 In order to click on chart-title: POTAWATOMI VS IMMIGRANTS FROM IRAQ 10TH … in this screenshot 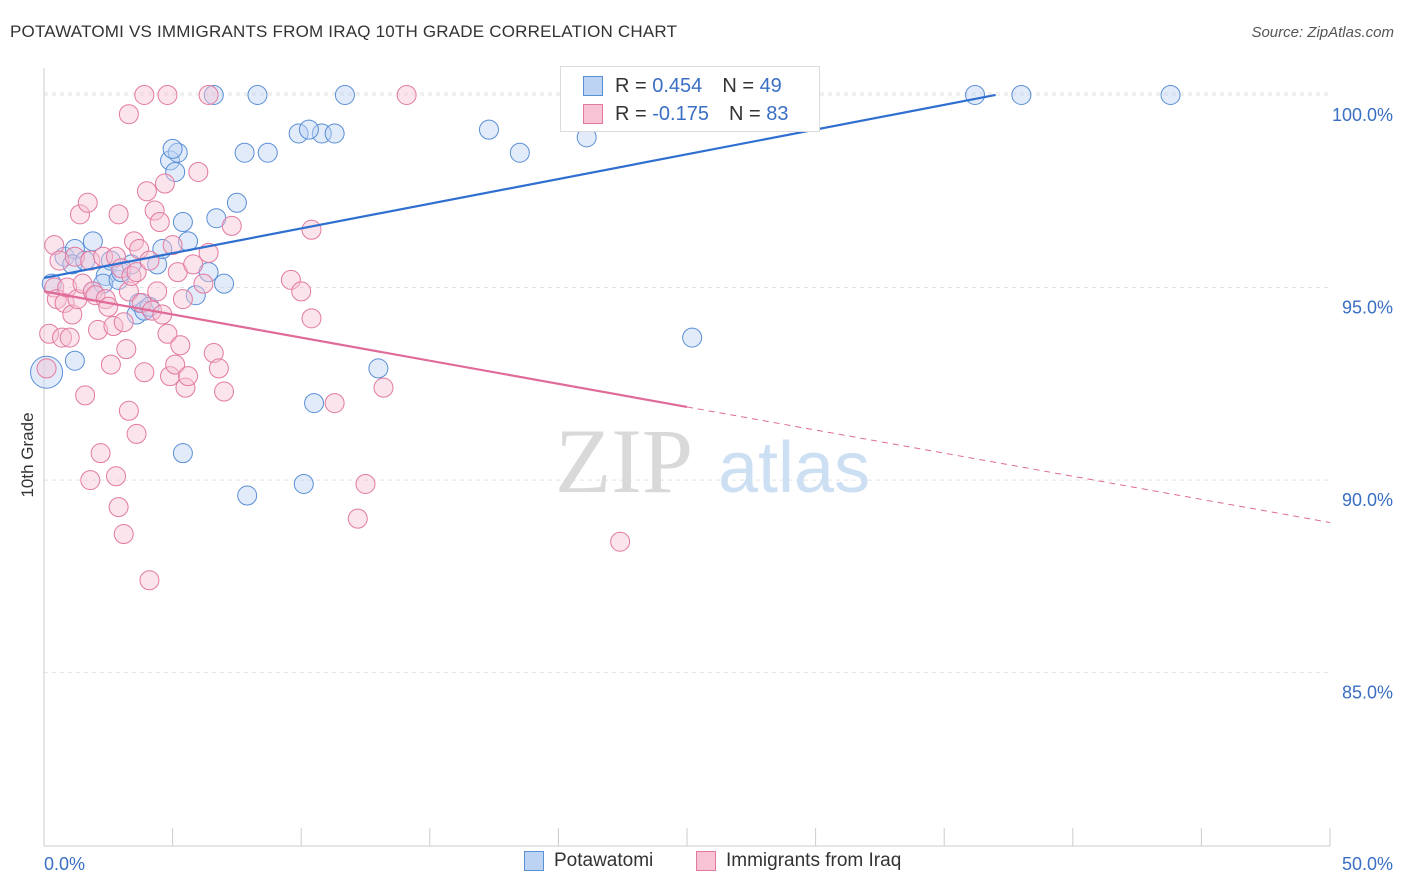, I will do `click(344, 31)`.